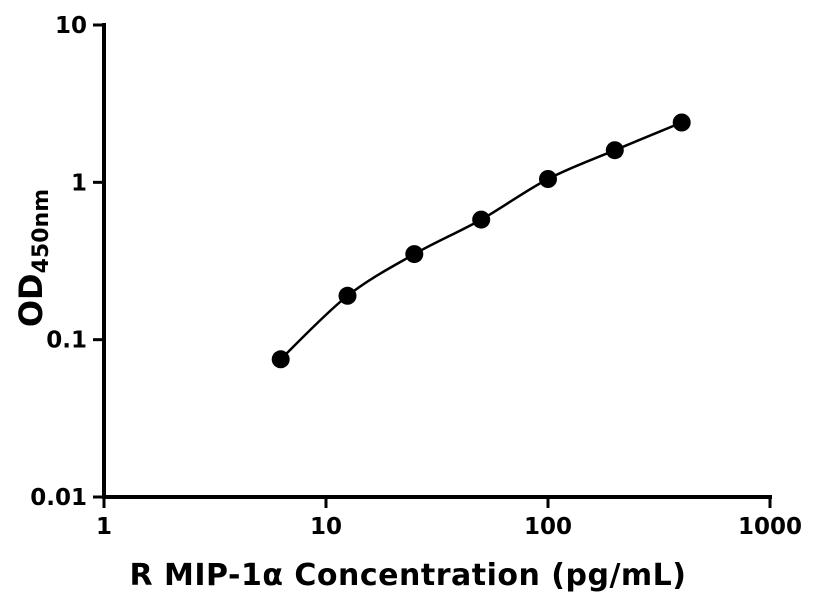 This screenshot has width=816, height=612. I want to click on y-axis-title-subscript: 450nm, so click(41, 231).